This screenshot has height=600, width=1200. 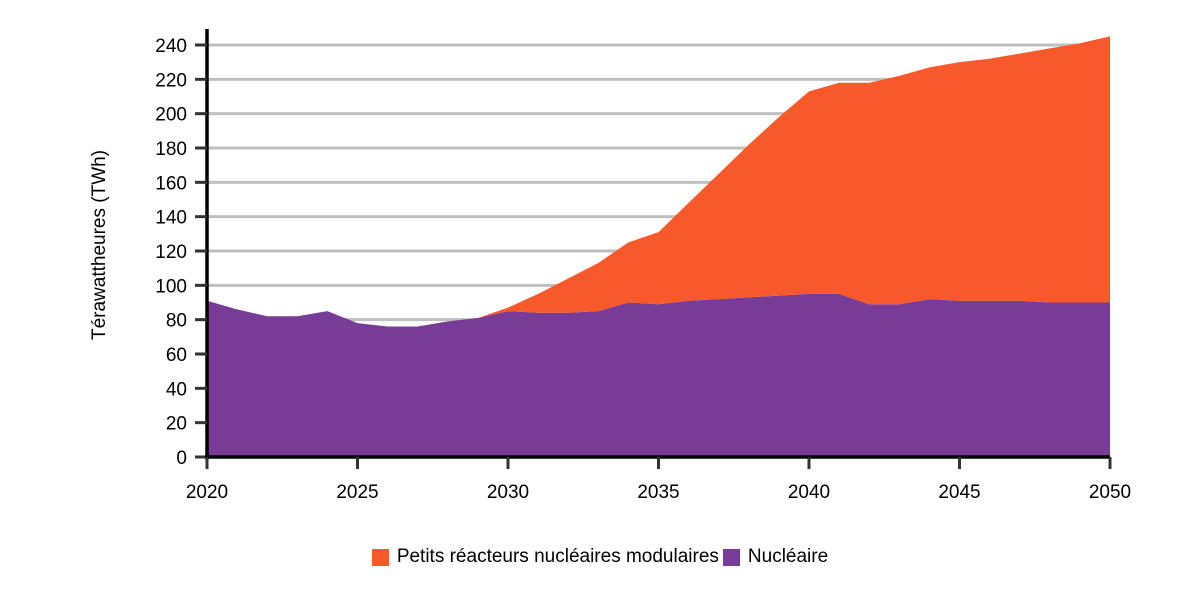 I want to click on x-tick-label: 2020, so click(x=207, y=492).